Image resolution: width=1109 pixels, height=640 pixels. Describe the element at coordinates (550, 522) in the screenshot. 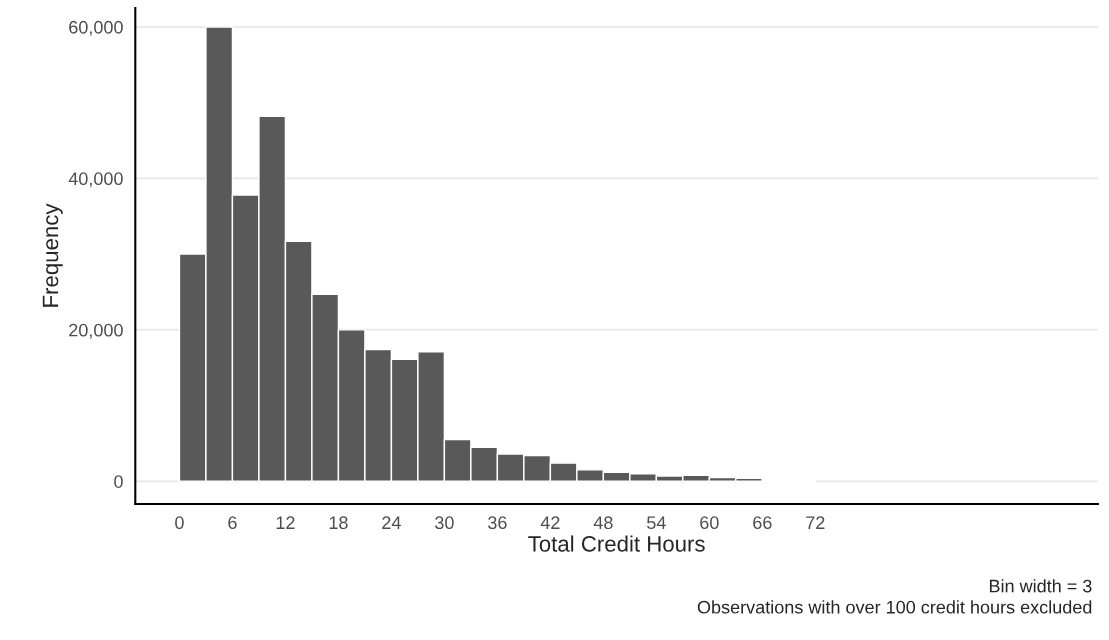

I see `x-tick-label: 42` at that location.